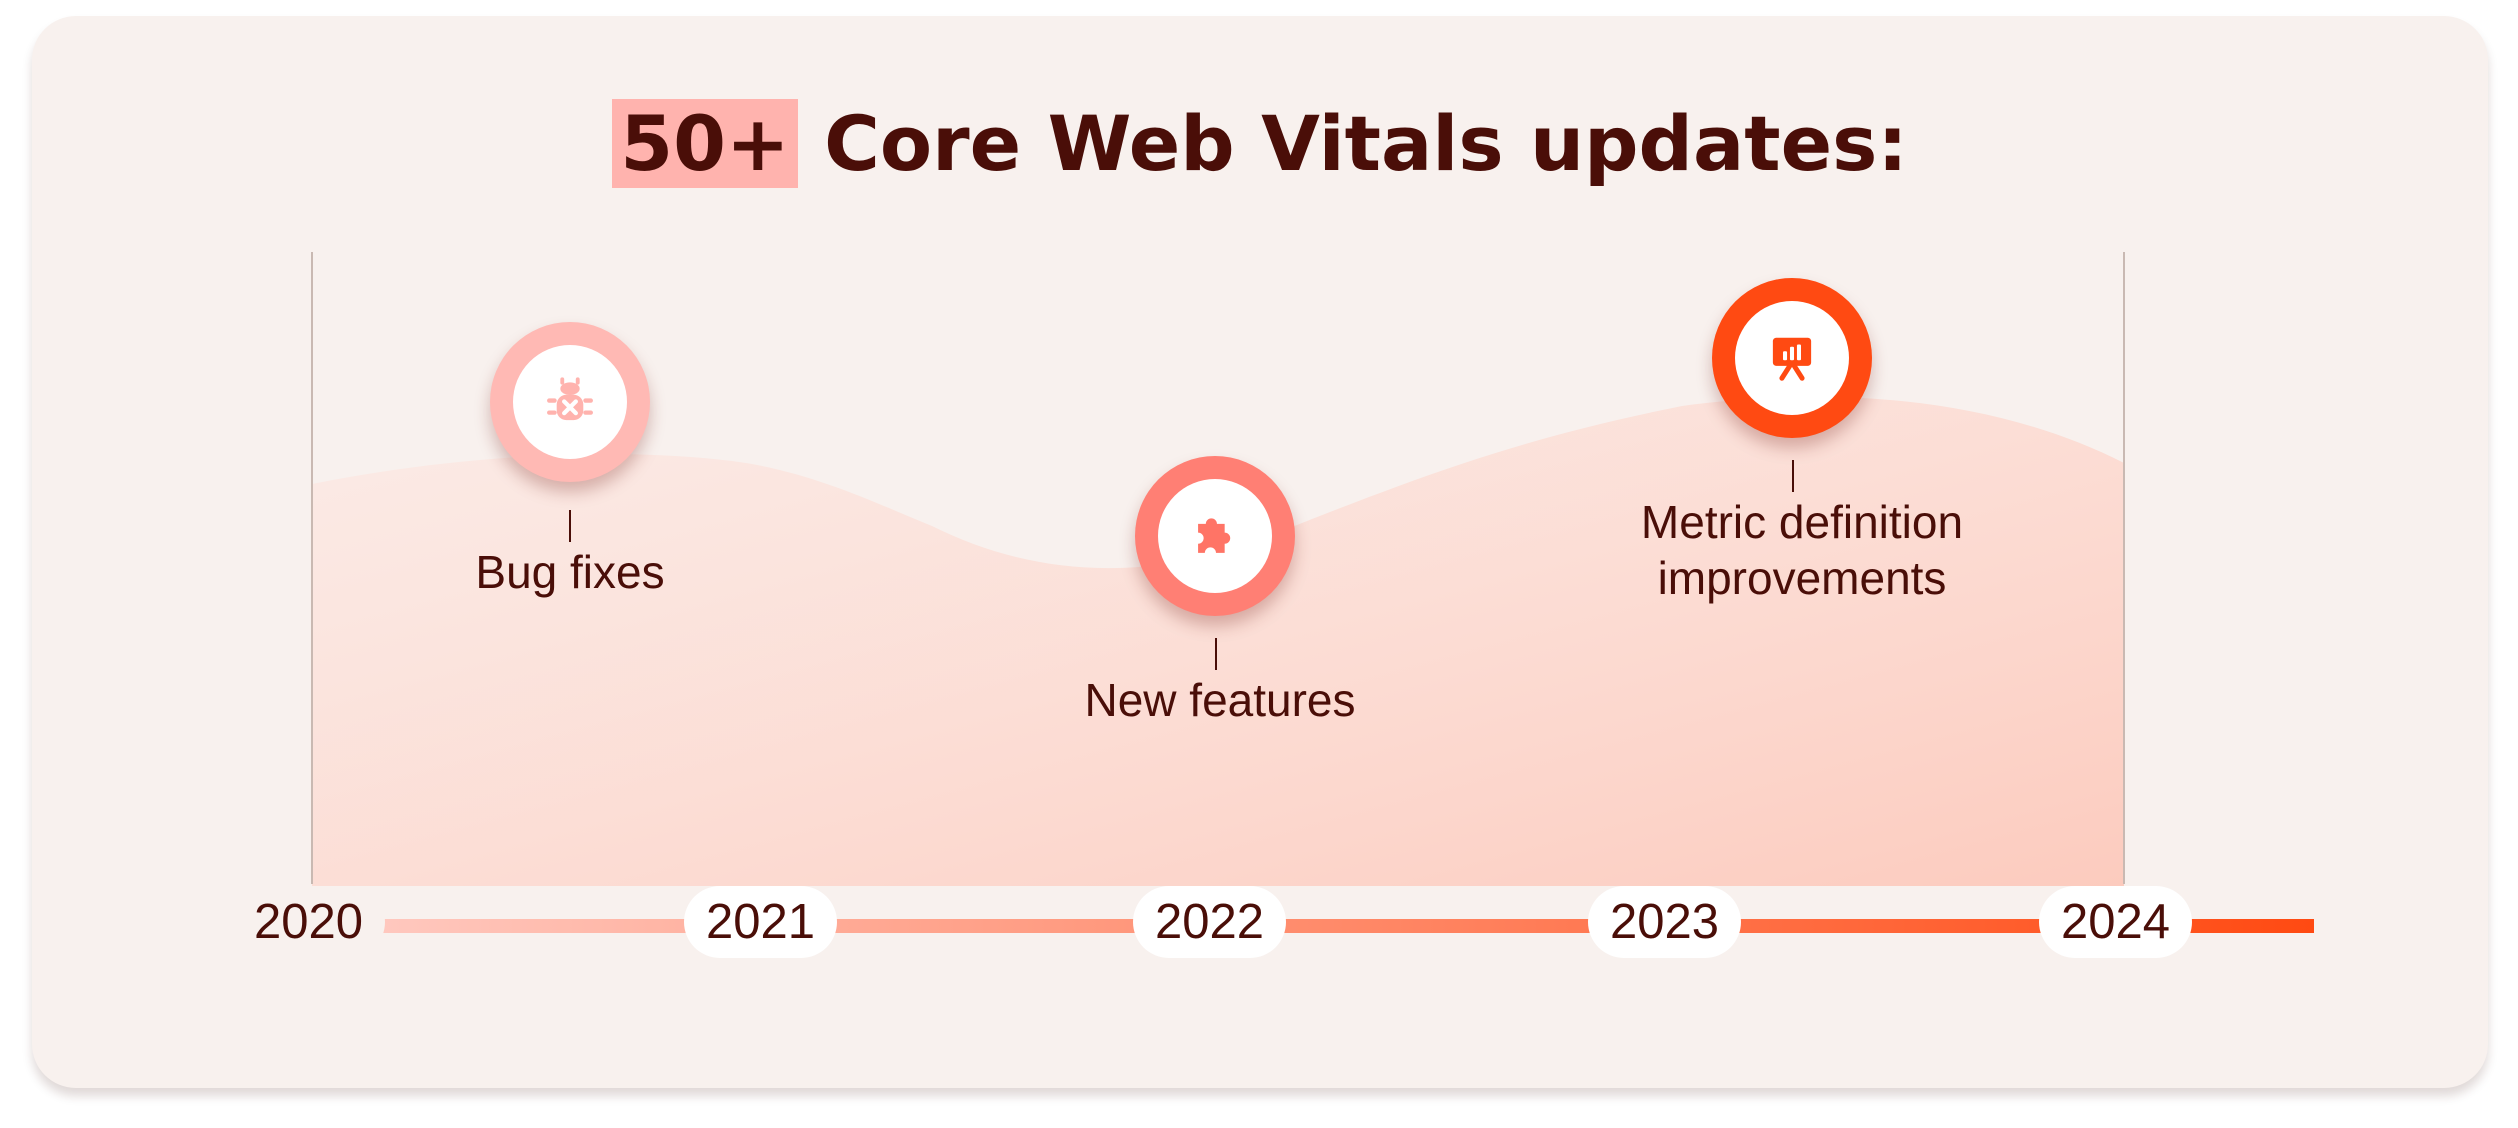  What do you see at coordinates (1338, 926) in the screenshot?
I see `timeline-bar` at bounding box center [1338, 926].